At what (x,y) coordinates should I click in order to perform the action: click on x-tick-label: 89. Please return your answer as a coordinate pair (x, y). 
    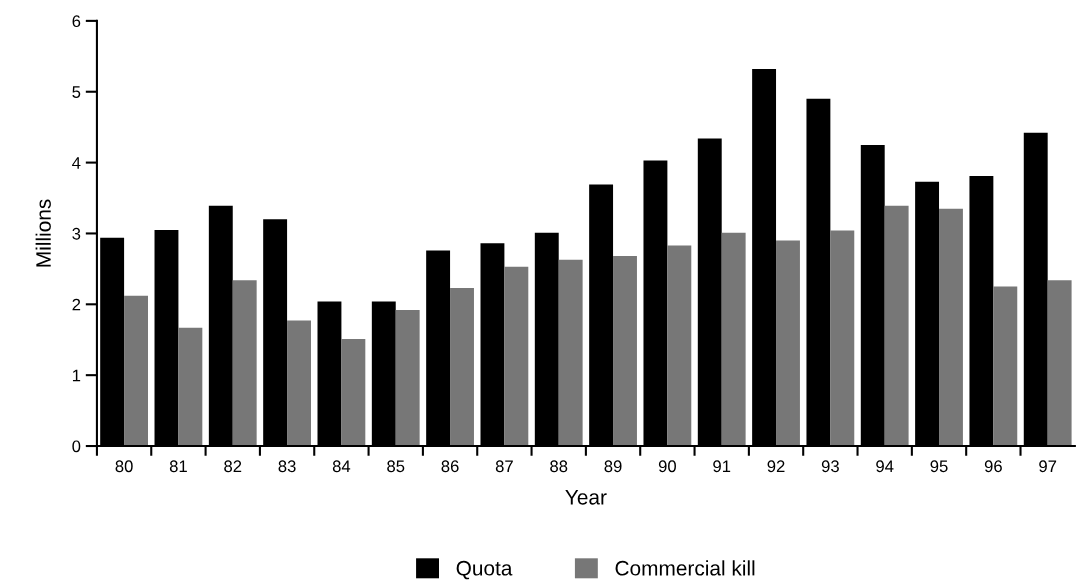
    Looking at the image, I should click on (613, 466).